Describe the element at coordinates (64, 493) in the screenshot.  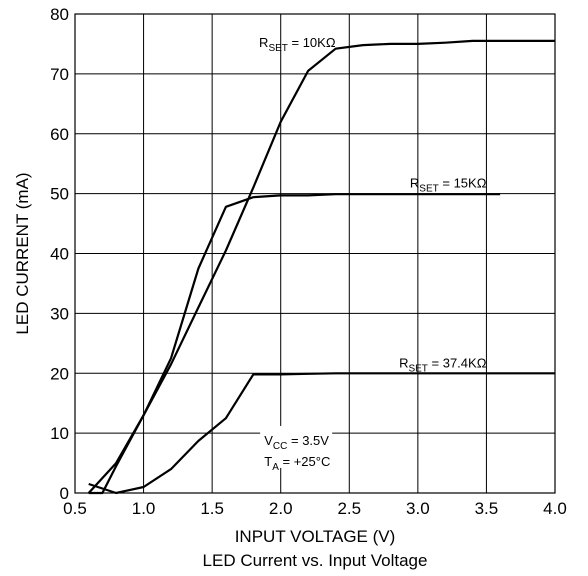
I see `y-tick-label: 0` at that location.